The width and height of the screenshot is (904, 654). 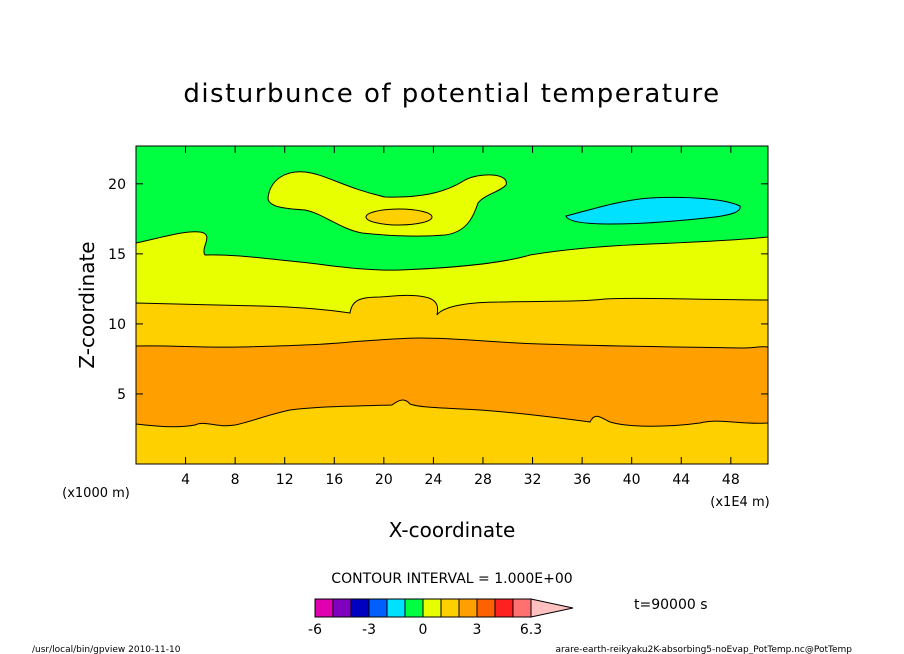 I want to click on x-tick-label: 12, so click(x=285, y=480).